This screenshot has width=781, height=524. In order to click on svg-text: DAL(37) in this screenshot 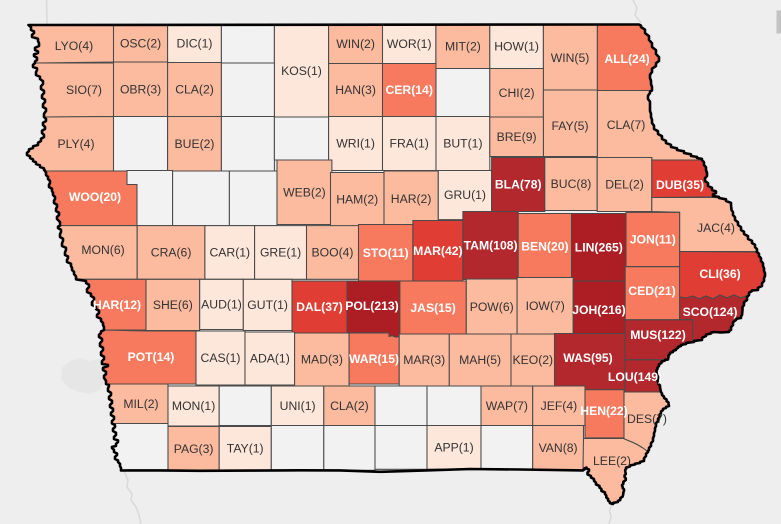, I will do `click(319, 307)`.